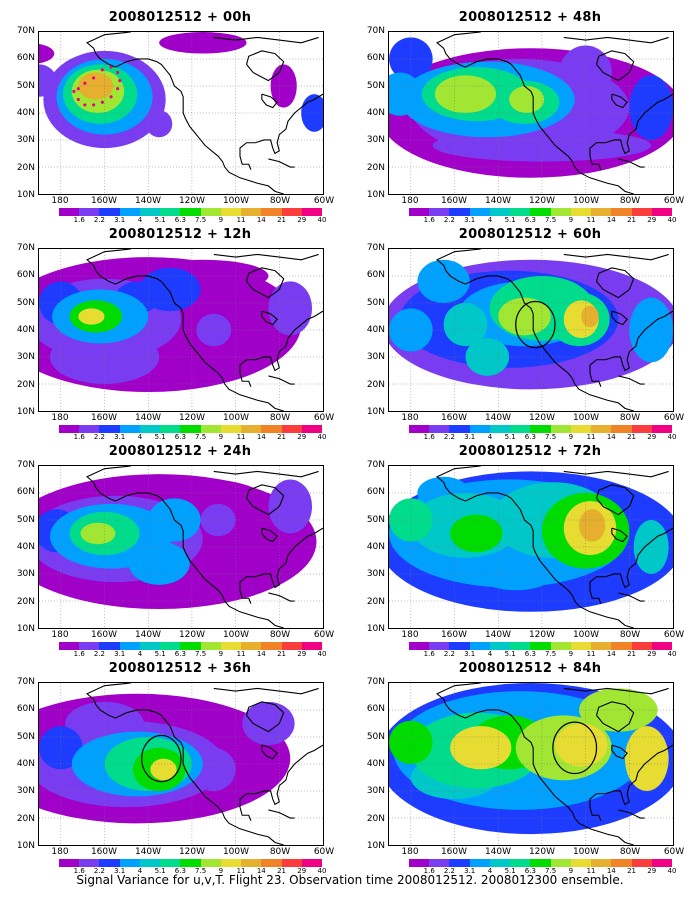 The height and width of the screenshot is (900, 700). I want to click on colorbar-label: 5.1, so click(510, 871).